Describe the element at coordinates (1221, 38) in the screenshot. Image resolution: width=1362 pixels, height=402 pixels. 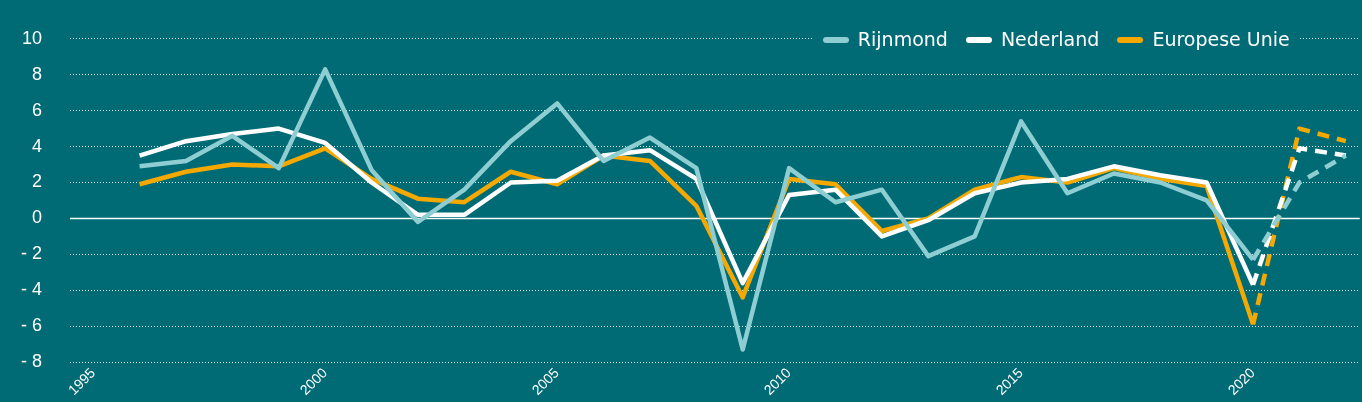
I see `legend-label: Europese Unie` at that location.